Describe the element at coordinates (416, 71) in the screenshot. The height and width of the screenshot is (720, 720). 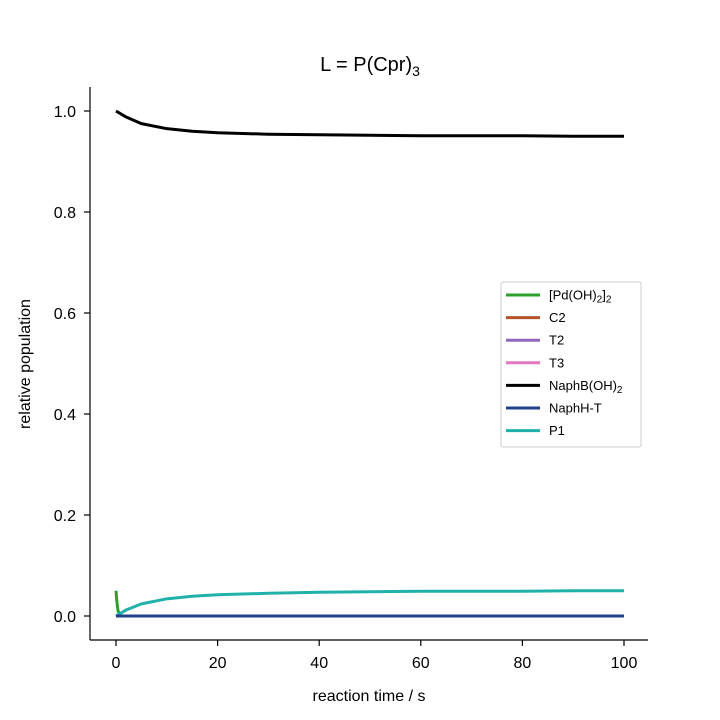
I see `chart-title-subscript: 3` at that location.